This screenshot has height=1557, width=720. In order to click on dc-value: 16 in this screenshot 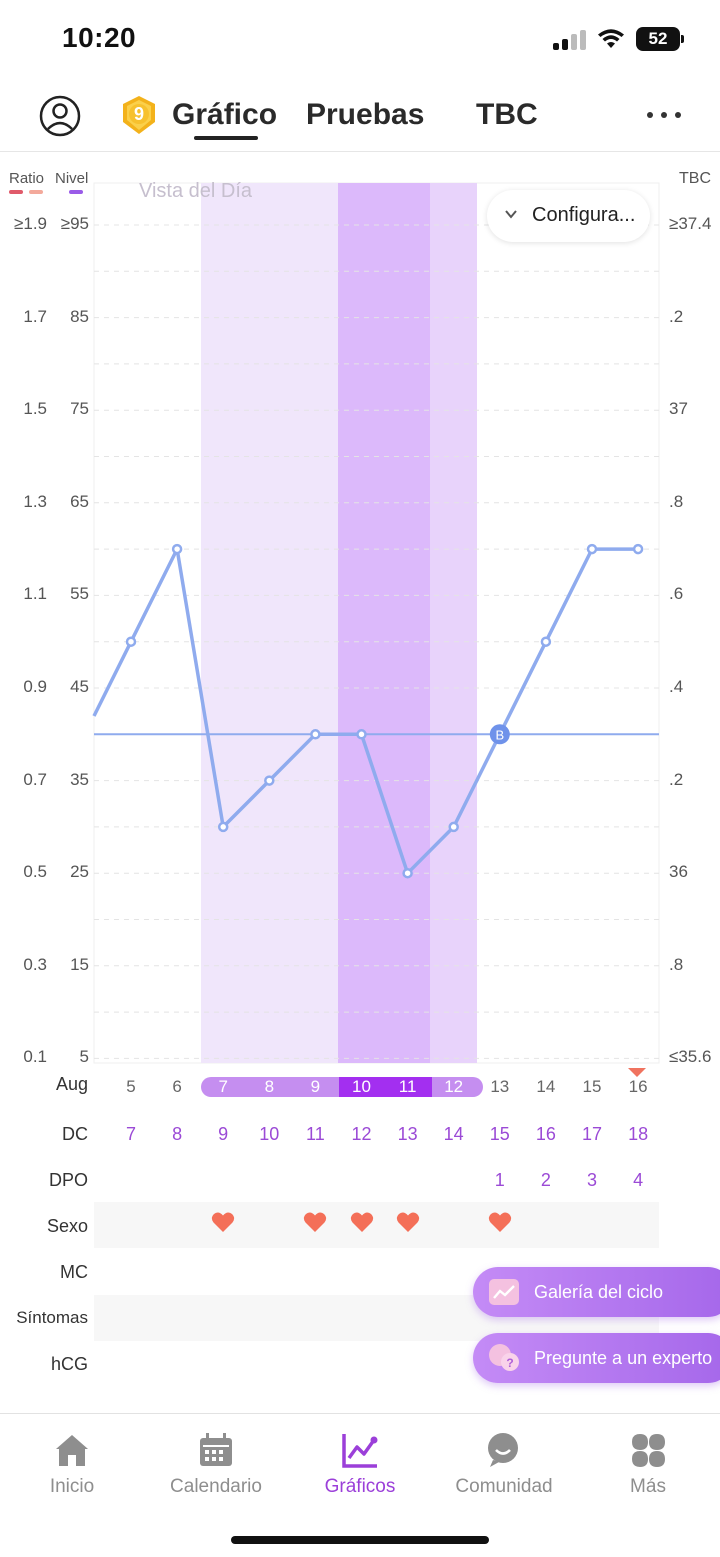, I will do `click(545, 1134)`.